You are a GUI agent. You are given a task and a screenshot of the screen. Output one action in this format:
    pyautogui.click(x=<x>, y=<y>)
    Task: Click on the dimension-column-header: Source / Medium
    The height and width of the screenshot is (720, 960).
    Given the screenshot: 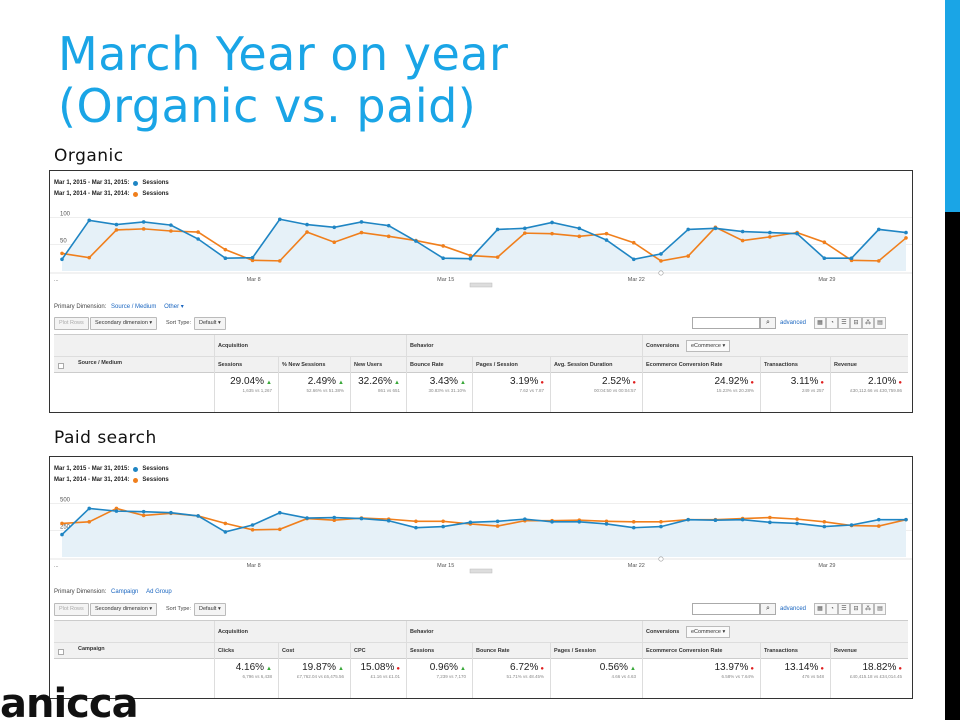 What is the action you would take?
    pyautogui.click(x=100, y=363)
    